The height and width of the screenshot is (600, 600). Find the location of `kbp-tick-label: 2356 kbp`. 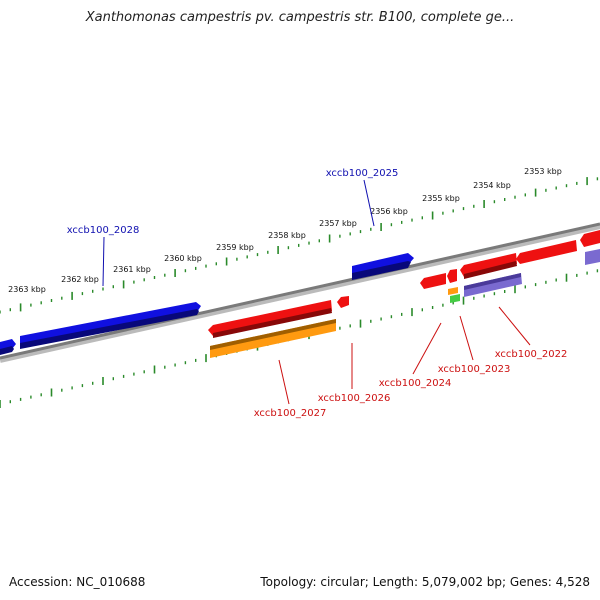

kbp-tick-label: 2356 kbp is located at coordinates (389, 211).